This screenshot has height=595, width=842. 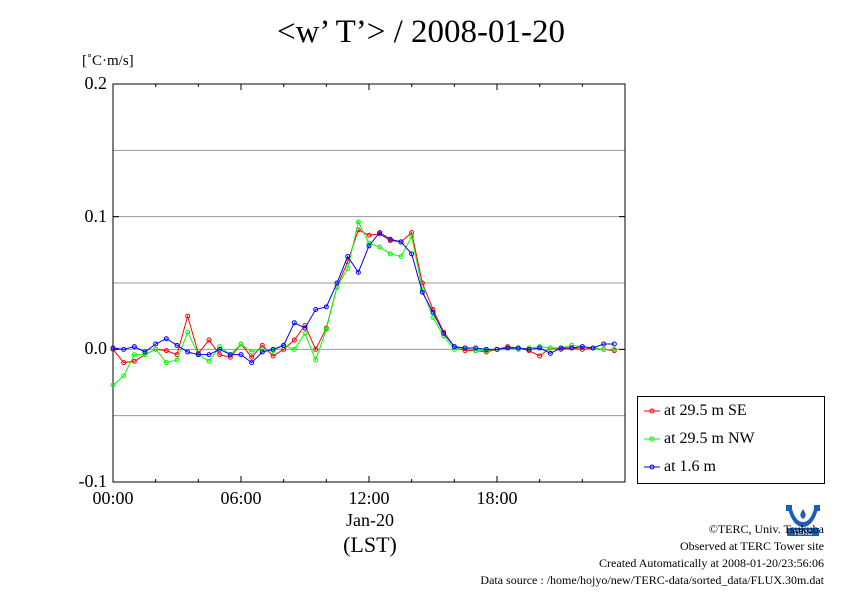 I want to click on terc-logo-icon: TERC, so click(x=803, y=521).